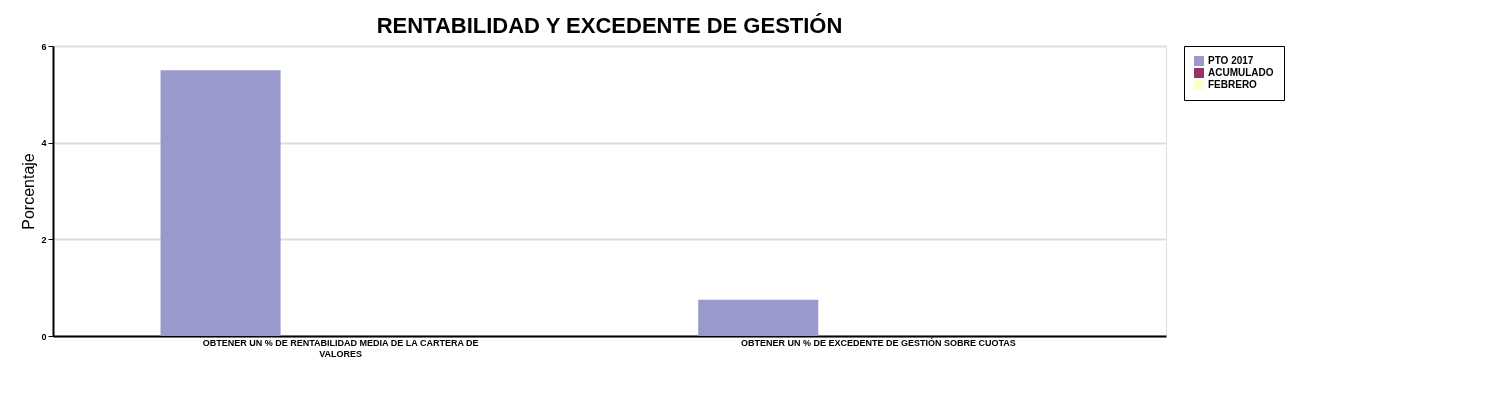 Image resolution: width=1487 pixels, height=419 pixels. What do you see at coordinates (609, 25) in the screenshot?
I see `chart-title: RENTABILIDAD Y EXCEDENTE DE GESTIÓN` at bounding box center [609, 25].